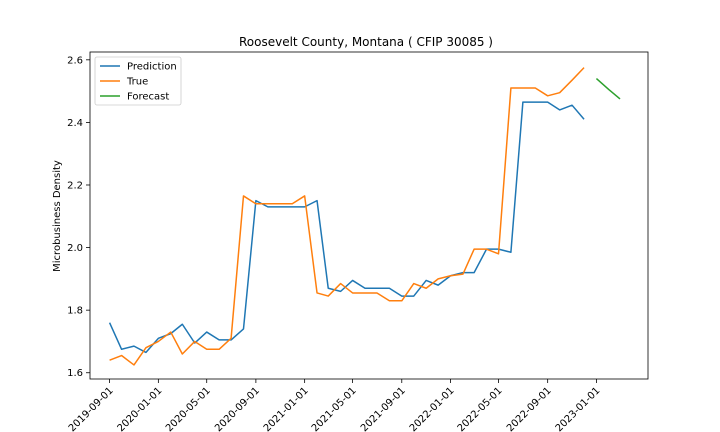  Describe the element at coordinates (237, 408) in the screenshot. I see `x-tick-label: 2020-09-01` at that location.